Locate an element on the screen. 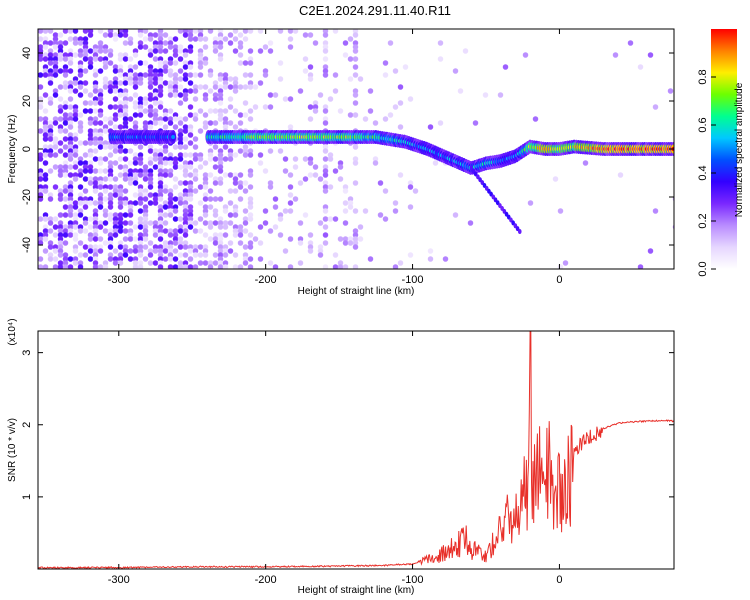 Image resolution: width=750 pixels, height=600 pixels. colorbar-gradient is located at coordinates (724, 149).